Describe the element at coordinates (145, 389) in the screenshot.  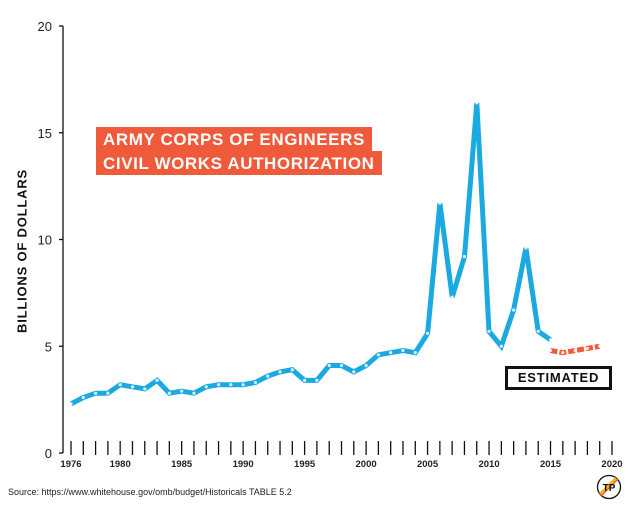
I see `data-point-actual-1982` at that location.